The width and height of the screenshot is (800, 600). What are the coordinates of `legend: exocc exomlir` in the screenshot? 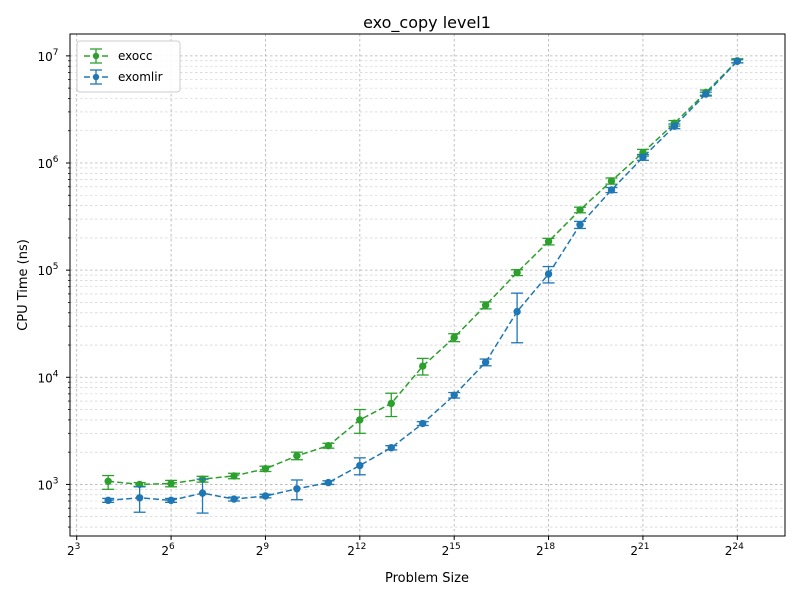 It's located at (128, 66).